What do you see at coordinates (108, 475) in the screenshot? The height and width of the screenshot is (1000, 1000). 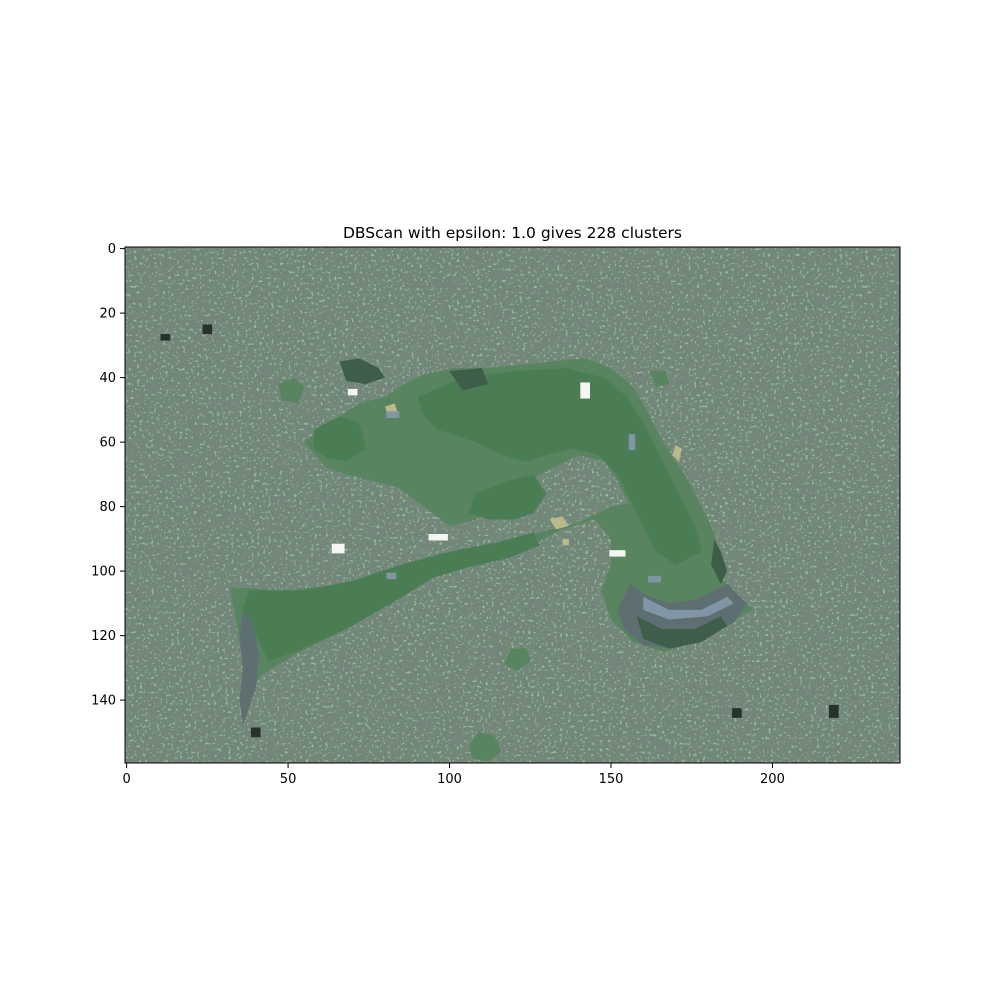 I see `y-axis: 0 20 40 60 80 100 120 140` at bounding box center [108, 475].